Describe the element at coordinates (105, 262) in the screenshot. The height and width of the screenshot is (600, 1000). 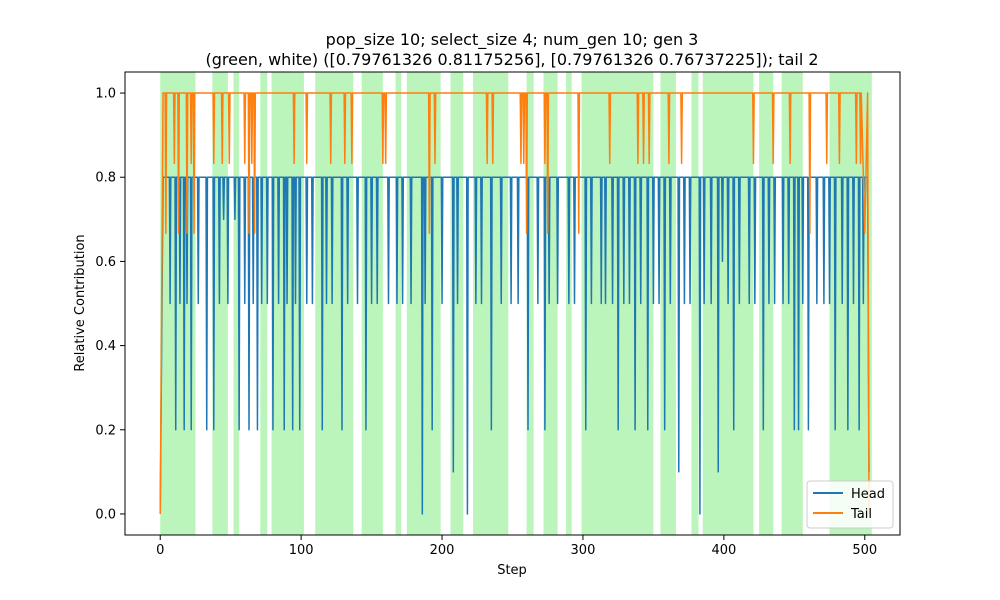
I see `y-tick-label: 0.6` at that location.